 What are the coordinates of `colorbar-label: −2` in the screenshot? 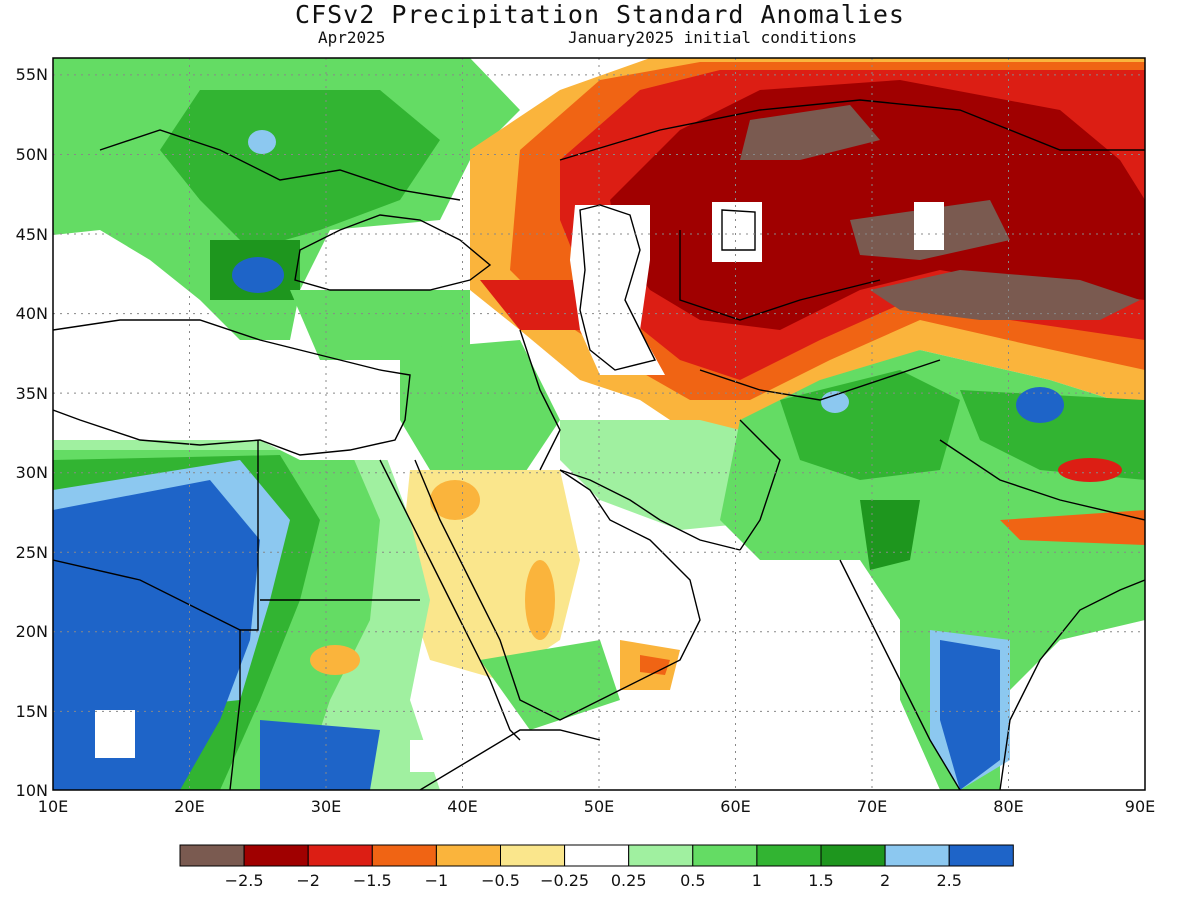 It's located at (308, 880).